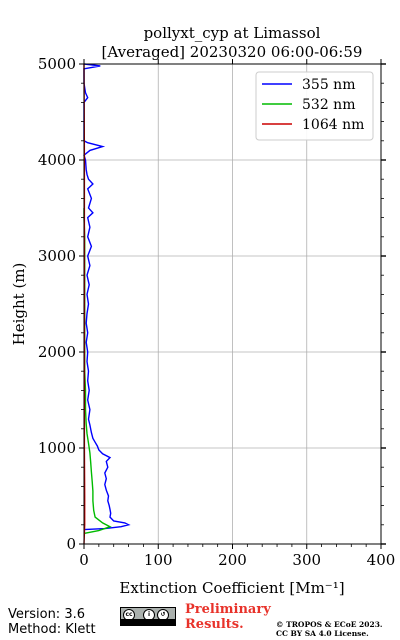 The image size is (400, 640). Describe the element at coordinates (306, 560) in the screenshot. I see `x-tick-label: 300` at that location.